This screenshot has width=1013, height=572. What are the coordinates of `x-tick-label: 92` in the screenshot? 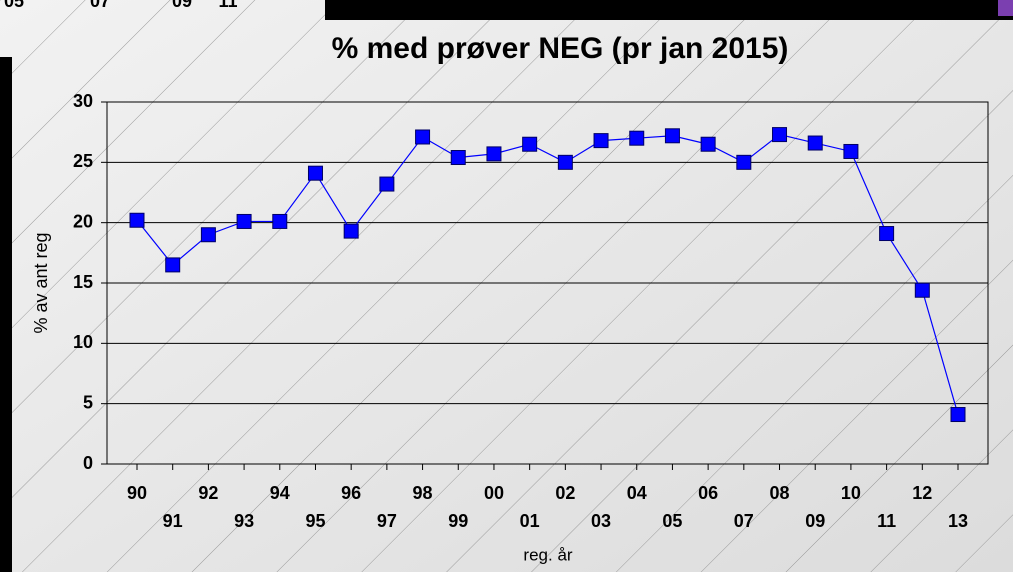 It's located at (208, 493).